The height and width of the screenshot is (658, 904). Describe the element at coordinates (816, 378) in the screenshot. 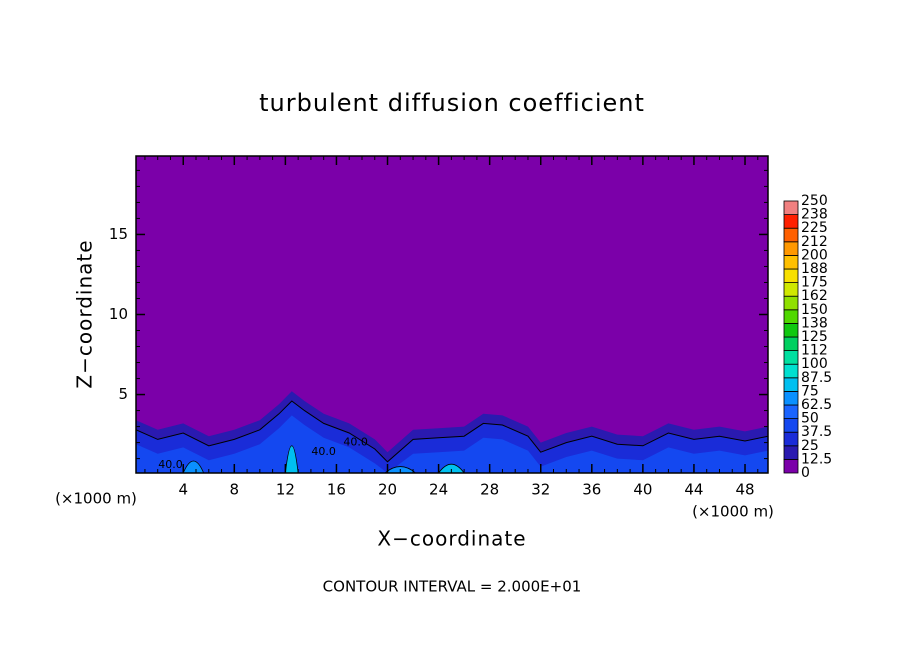

I see `colorbar-label: 87.5` at that location.